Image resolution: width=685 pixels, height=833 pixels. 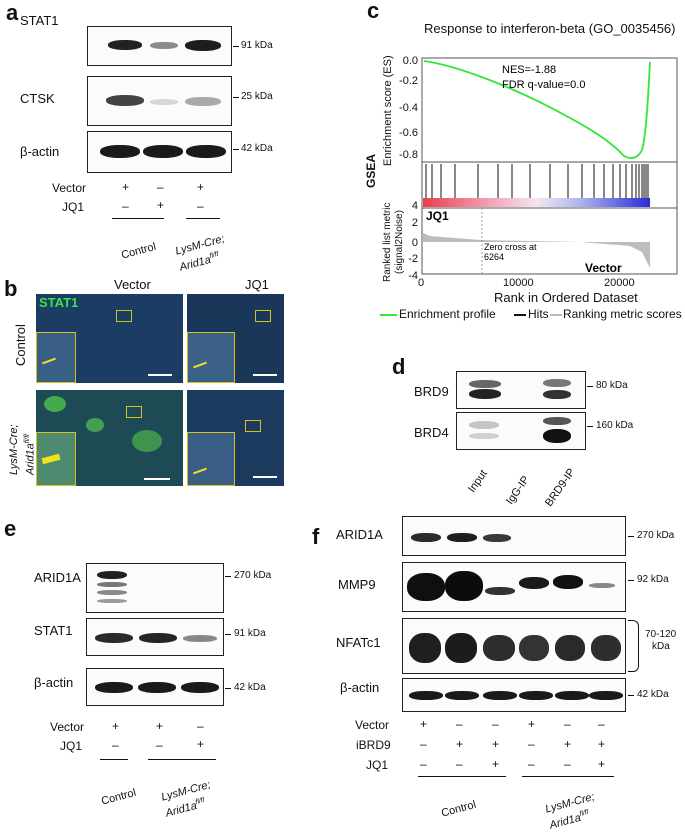 What do you see at coordinates (537, 109) in the screenshot?
I see `enrichment-curve` at bounding box center [537, 109].